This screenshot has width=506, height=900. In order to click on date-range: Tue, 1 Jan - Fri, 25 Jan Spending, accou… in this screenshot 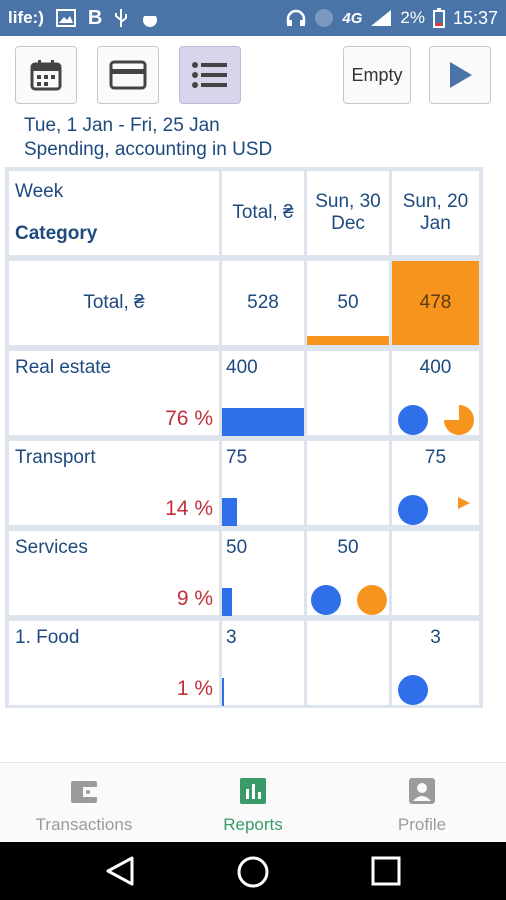, I will do `click(148, 138)`.